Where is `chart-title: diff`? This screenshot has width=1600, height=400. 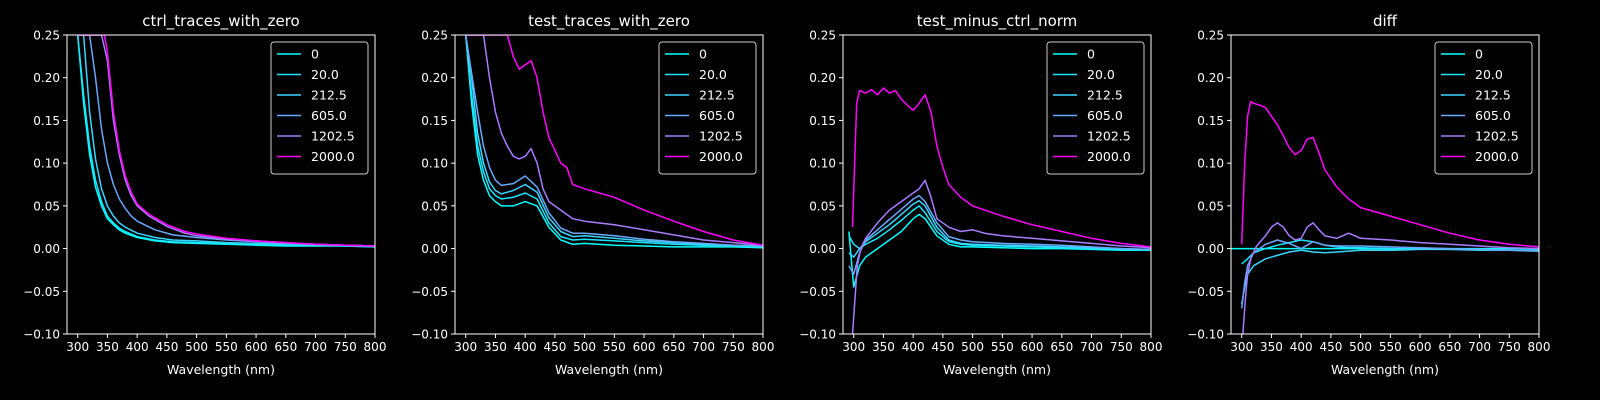 chart-title: diff is located at coordinates (1385, 21).